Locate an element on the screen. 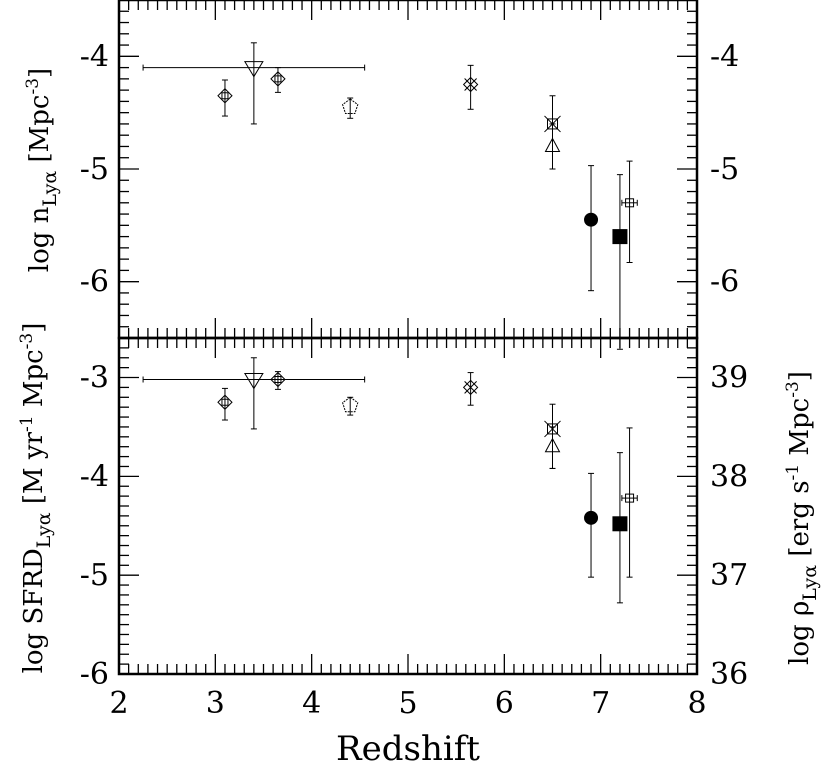 This screenshot has width=830, height=775. right-ylabel: log ρLyα [erg s-1 Mpc-3] is located at coordinates (802, 518).